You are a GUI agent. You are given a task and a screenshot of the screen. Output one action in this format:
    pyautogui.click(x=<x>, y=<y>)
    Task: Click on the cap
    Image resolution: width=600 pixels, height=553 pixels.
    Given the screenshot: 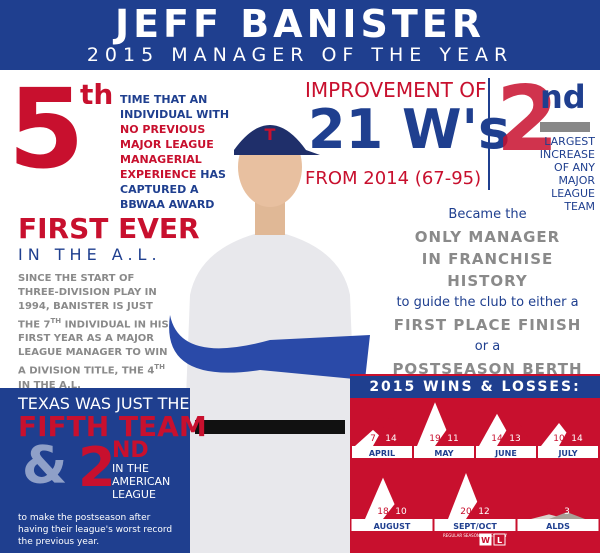 What is the action you would take?
    pyautogui.click(x=277, y=140)
    